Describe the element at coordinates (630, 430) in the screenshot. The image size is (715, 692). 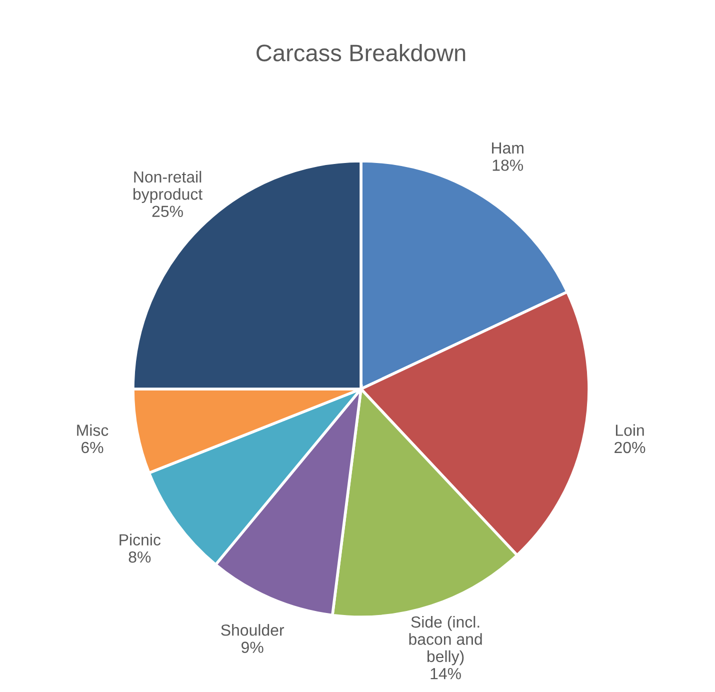
I see `slice-label: Loin` at that location.